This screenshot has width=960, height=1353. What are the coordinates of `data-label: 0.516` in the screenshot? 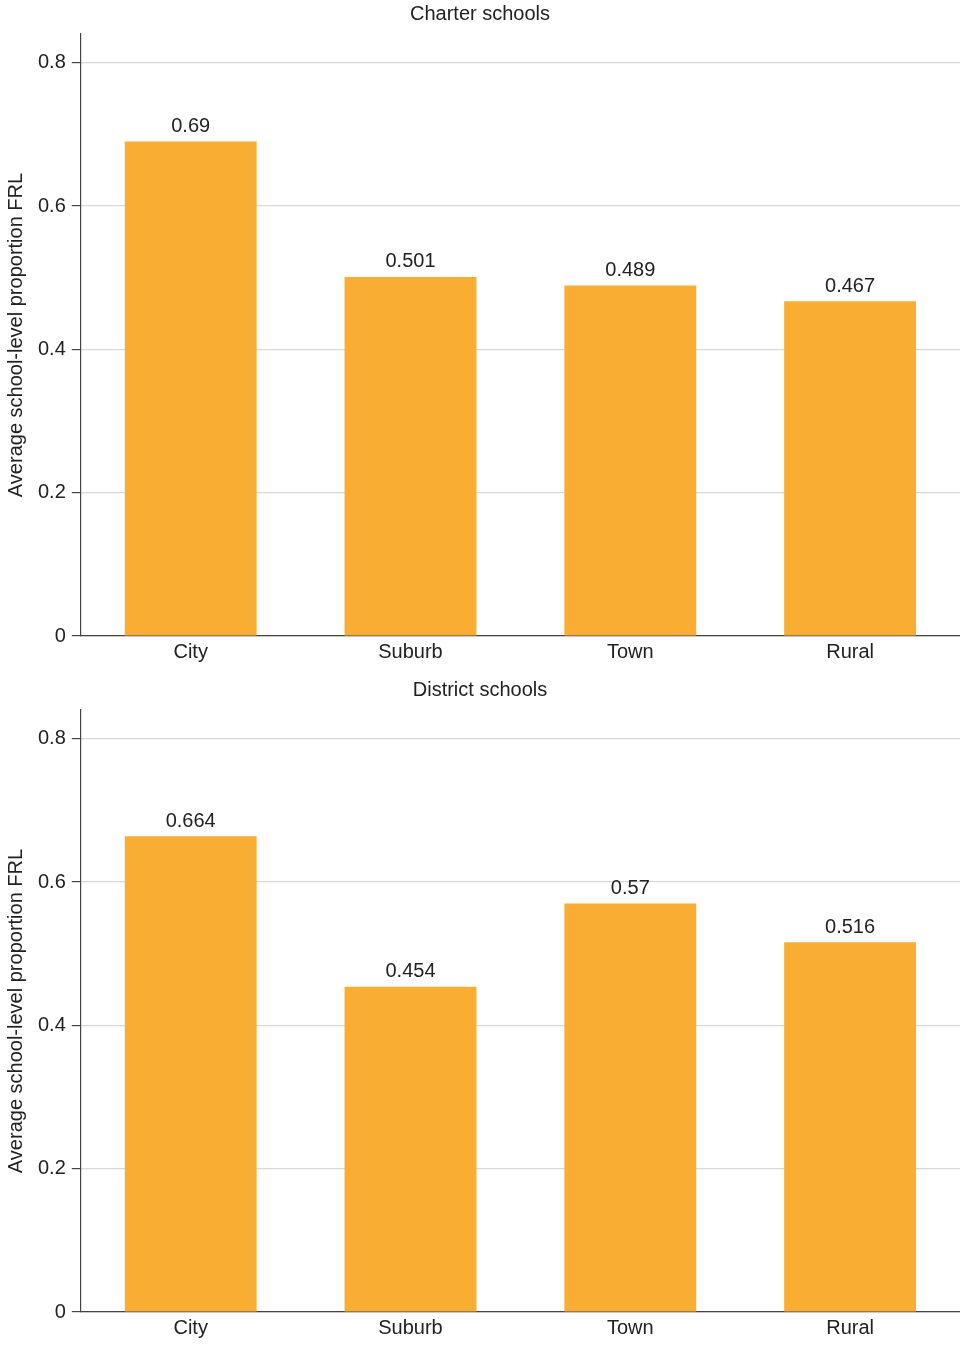 It's located at (850, 925).